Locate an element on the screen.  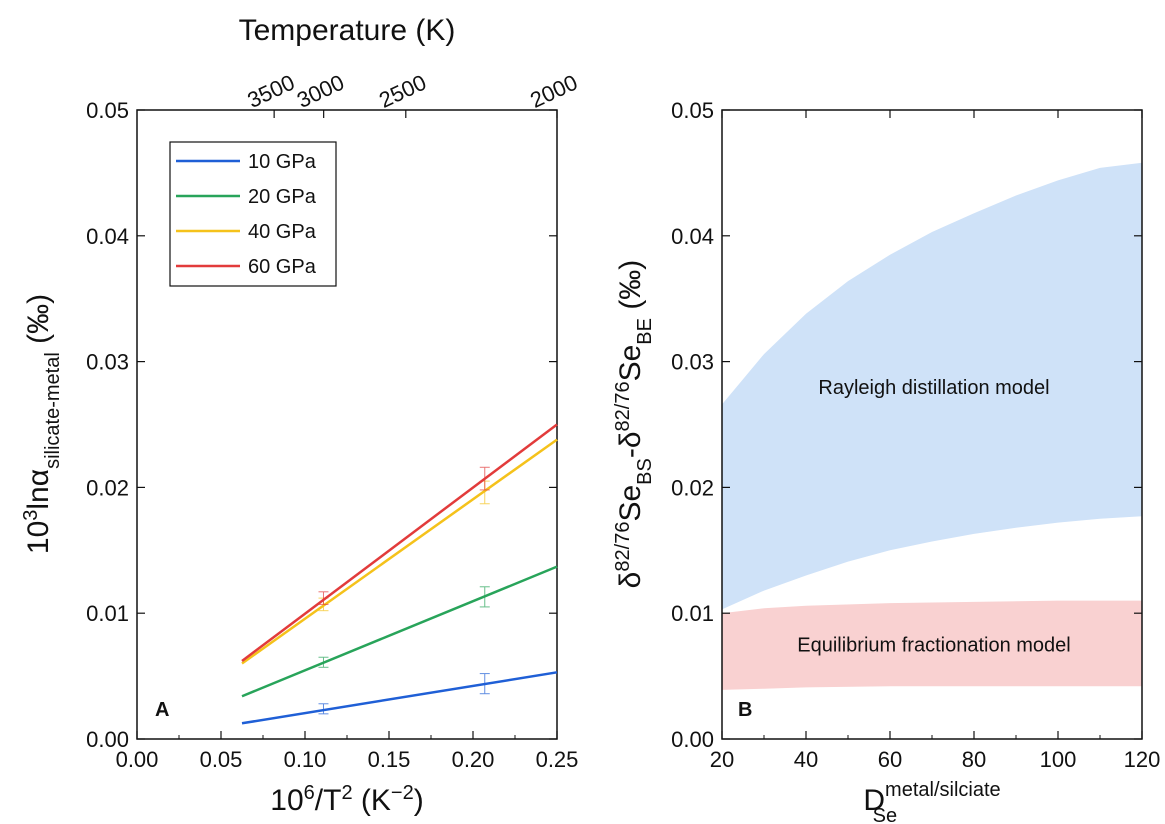
x-tick-label: 80 is located at coordinates (974, 759).